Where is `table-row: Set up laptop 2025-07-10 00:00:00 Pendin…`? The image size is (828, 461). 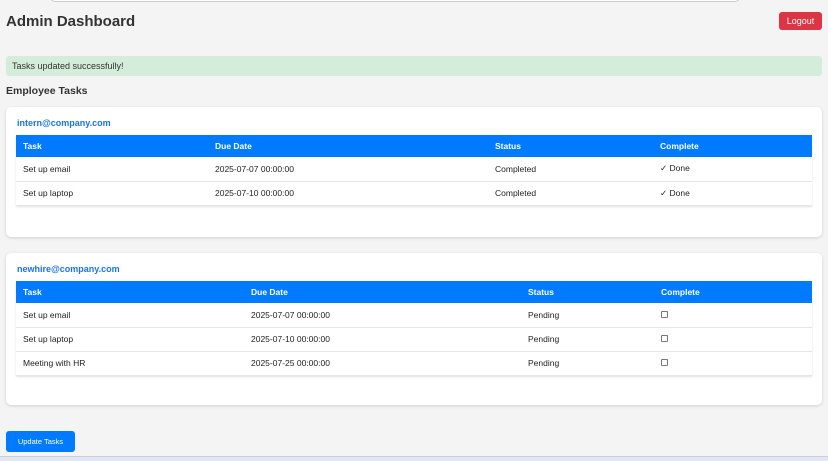
table-row: Set up laptop 2025-07-10 00:00:00 Pendin… is located at coordinates (414, 339).